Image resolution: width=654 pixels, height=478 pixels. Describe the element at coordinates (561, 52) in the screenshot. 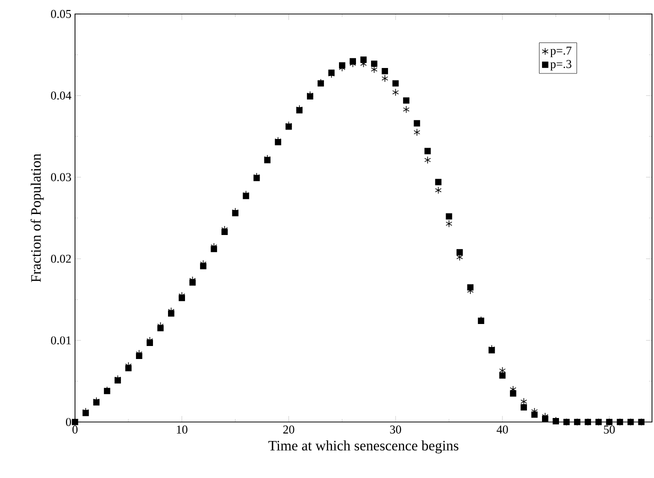

I see `legend-label: p=.7` at that location.